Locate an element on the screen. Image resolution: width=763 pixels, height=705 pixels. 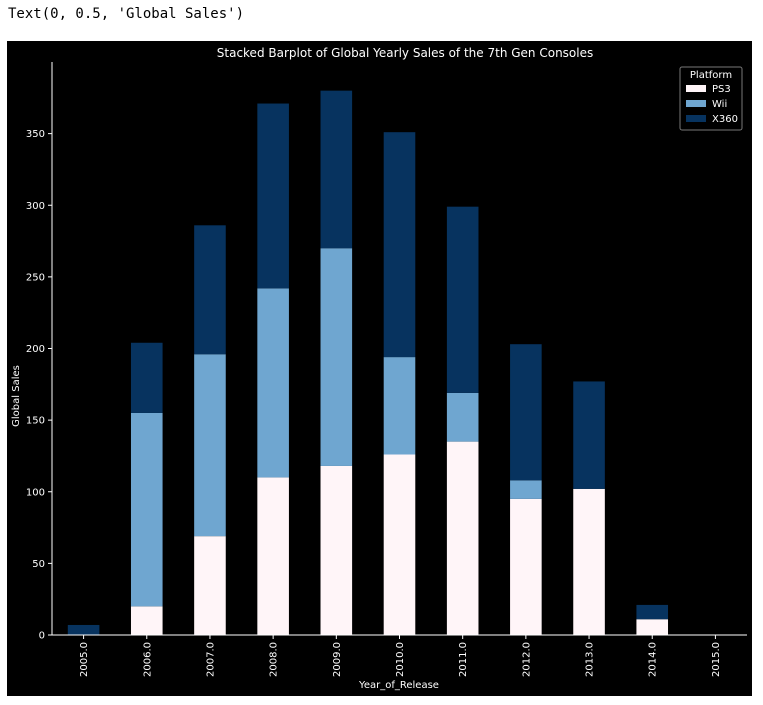
x-tick-label: 2009.0 is located at coordinates (337, 659).